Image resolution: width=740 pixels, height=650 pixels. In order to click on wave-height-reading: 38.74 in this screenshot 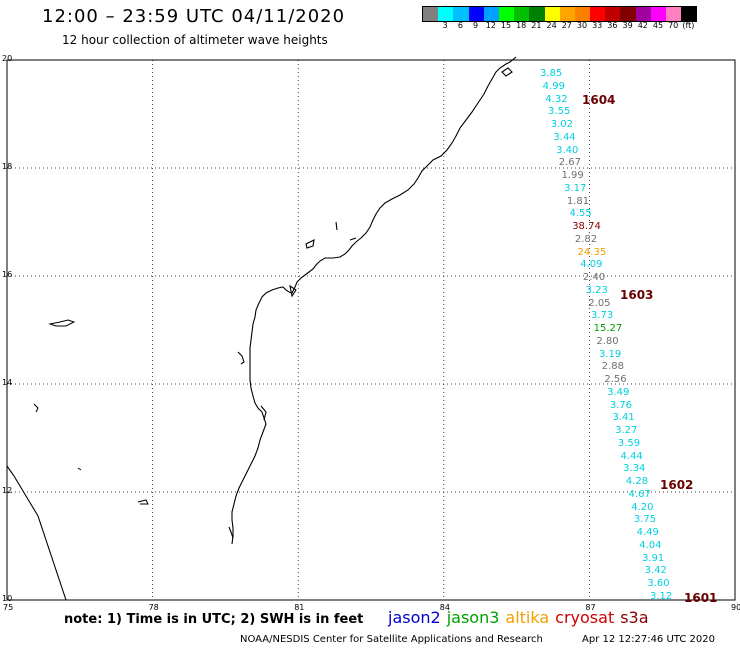, I will do `click(586, 227)`.